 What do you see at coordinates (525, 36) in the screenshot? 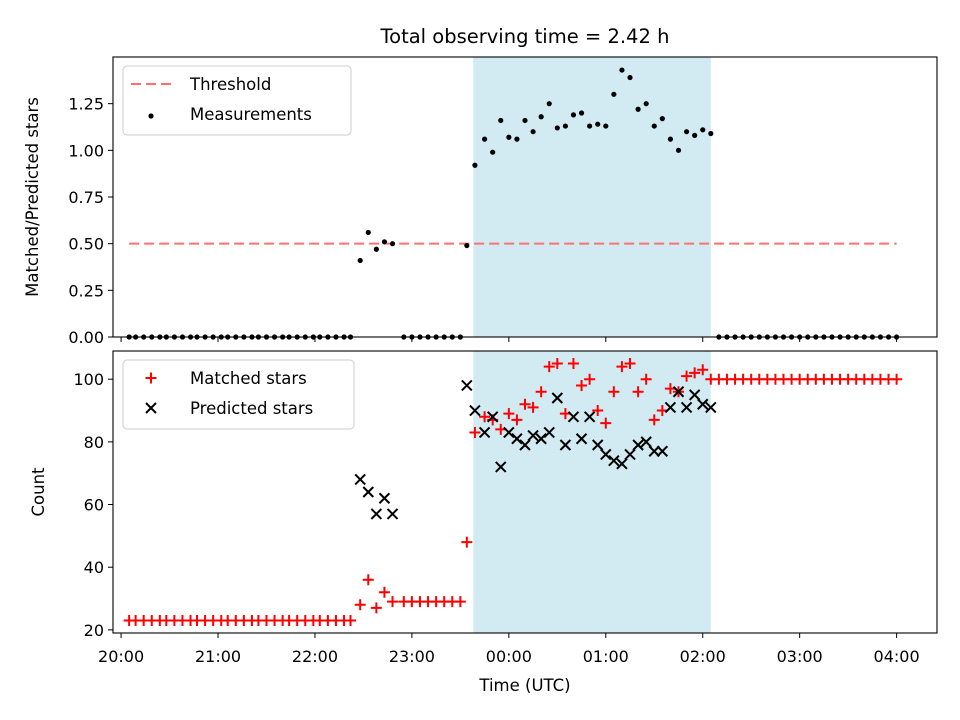
I see `chart-title: Total observing time = 2.42 h` at bounding box center [525, 36].